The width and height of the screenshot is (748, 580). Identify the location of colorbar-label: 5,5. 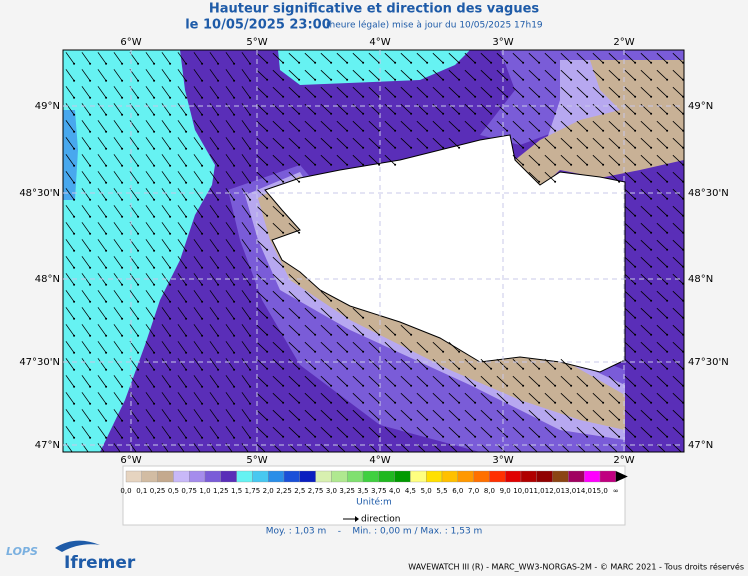
(441, 491).